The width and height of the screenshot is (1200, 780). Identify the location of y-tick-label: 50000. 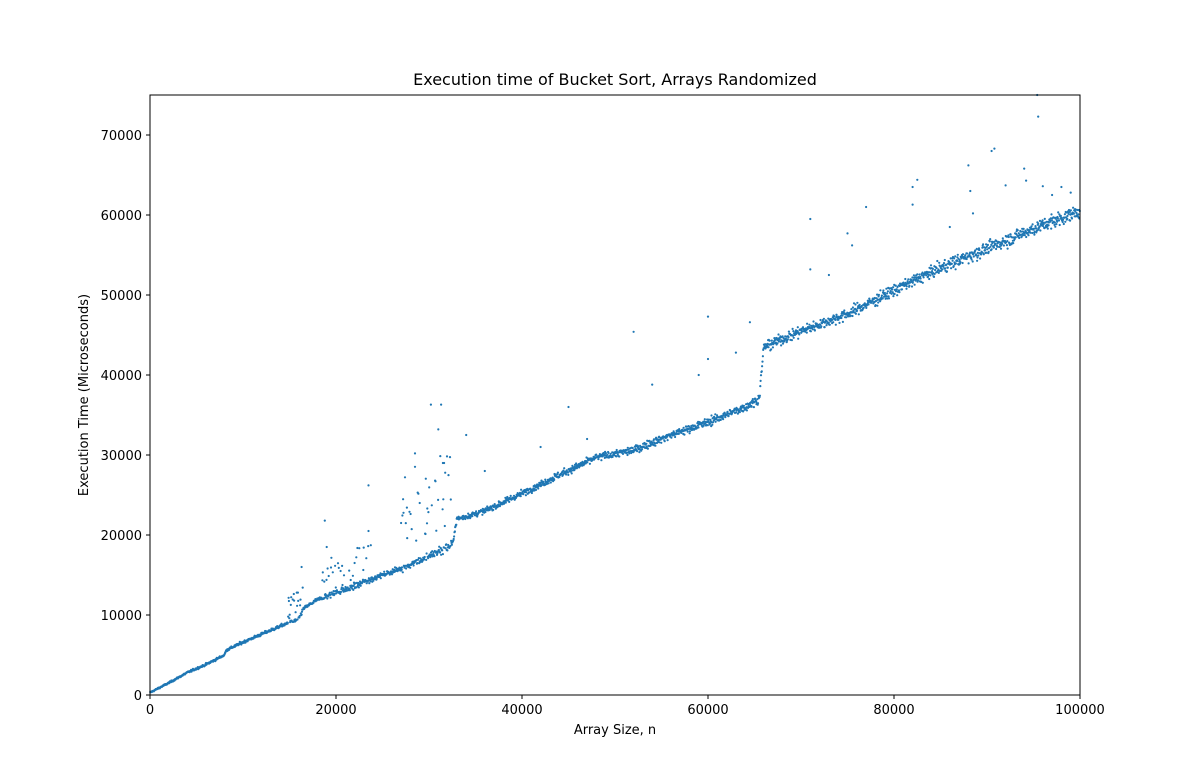
(121, 296).